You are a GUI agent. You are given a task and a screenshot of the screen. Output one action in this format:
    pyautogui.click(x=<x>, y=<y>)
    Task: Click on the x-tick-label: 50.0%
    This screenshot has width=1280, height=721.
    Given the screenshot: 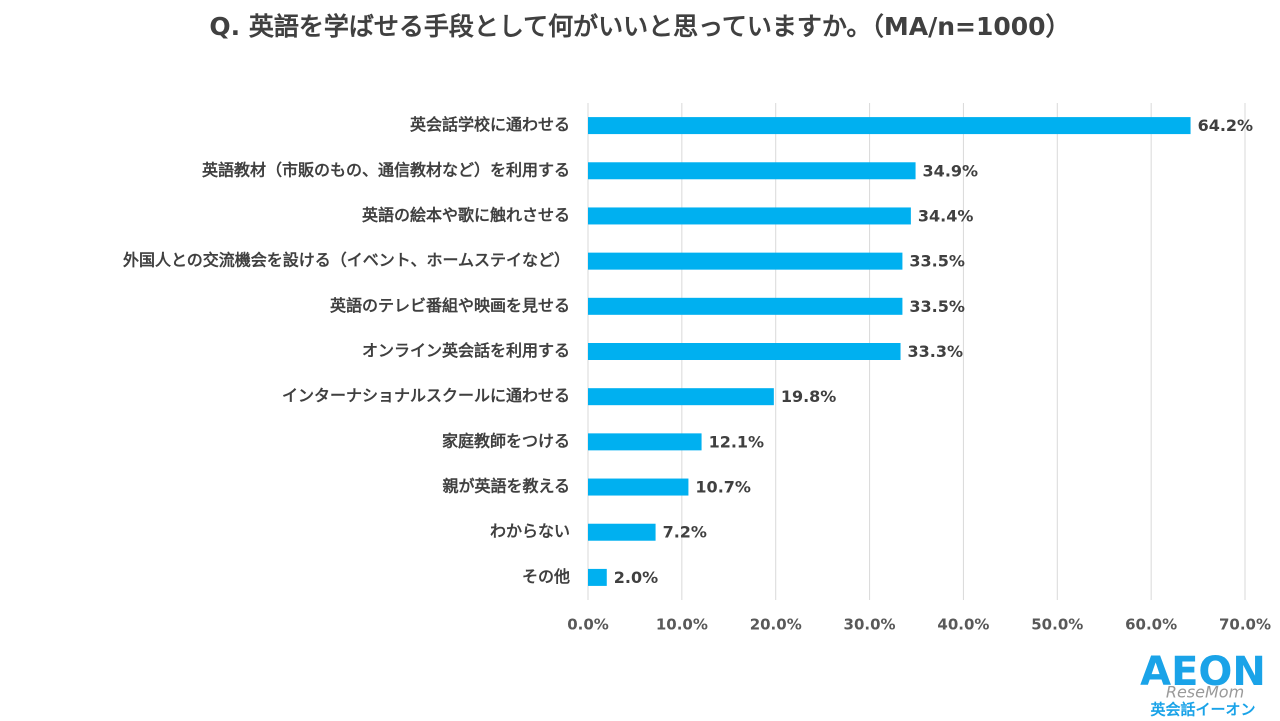 What is the action you would take?
    pyautogui.click(x=1057, y=625)
    